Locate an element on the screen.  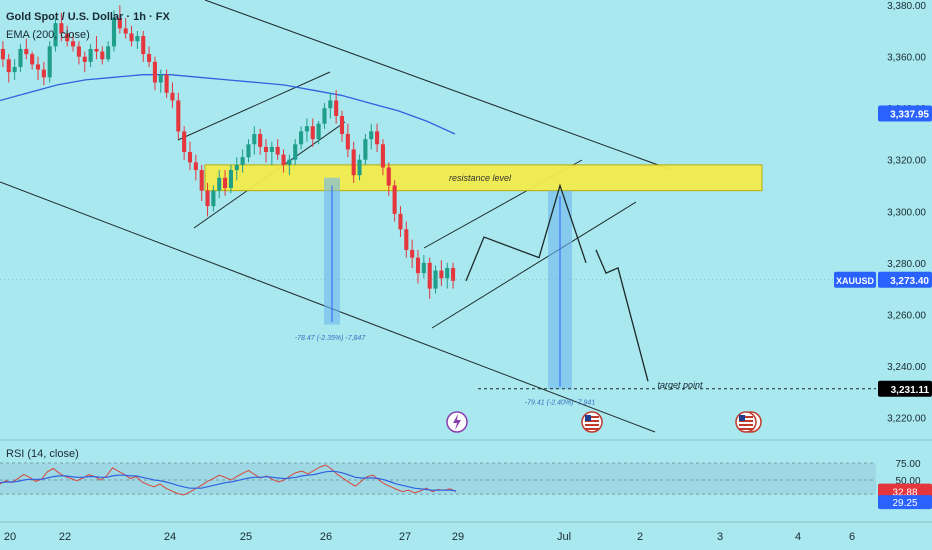
time-axis: 20 22 24 25 26 27 29 Jul 2 3 4 6 is located at coordinates (466, 532).